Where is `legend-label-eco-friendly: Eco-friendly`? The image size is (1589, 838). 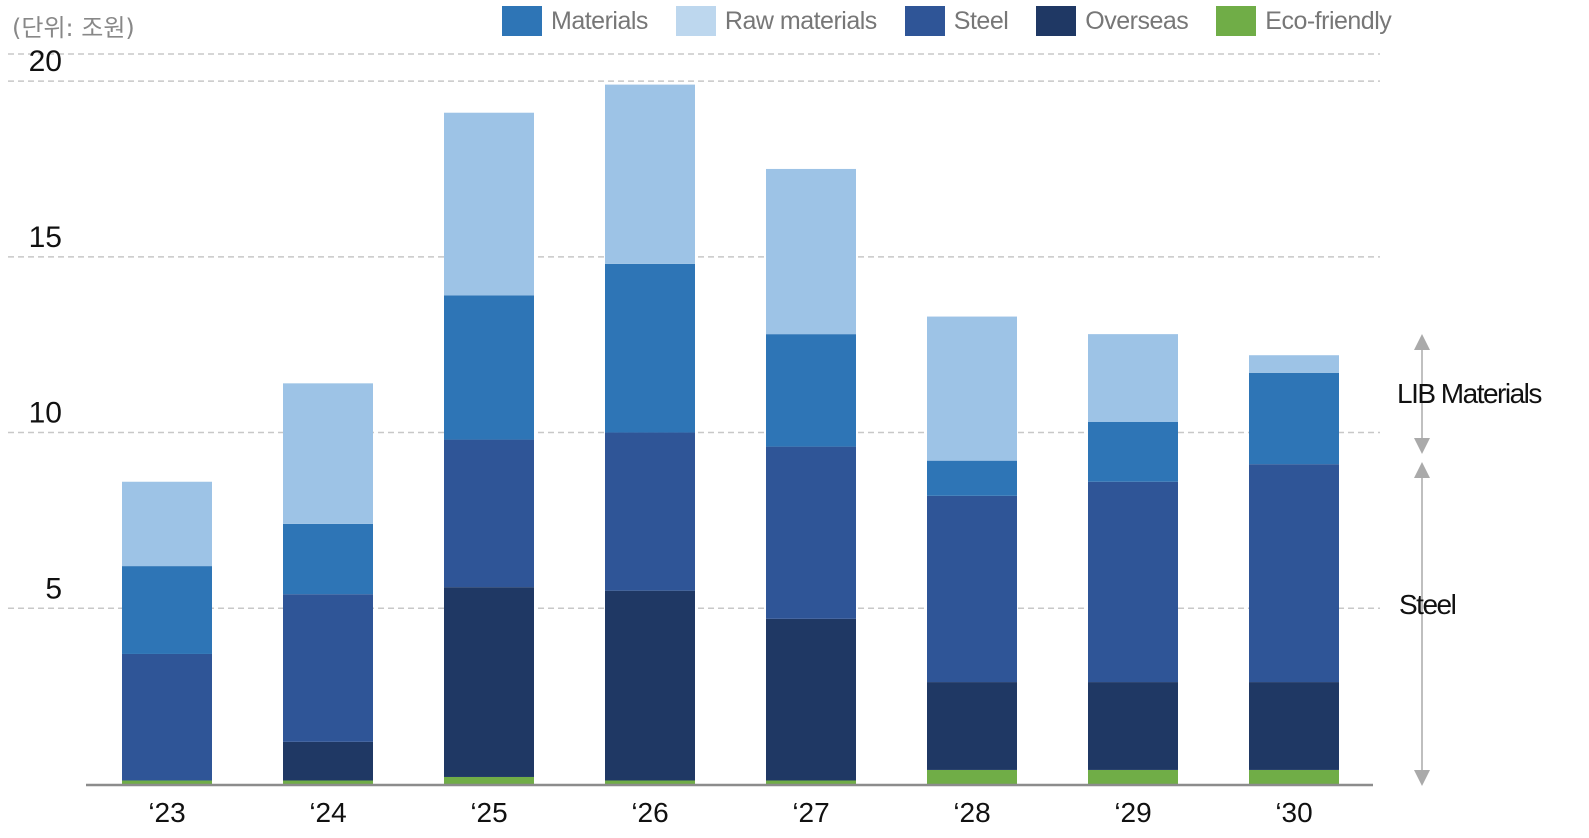
legend-label-eco-friendly: Eco-friendly is located at coordinates (1328, 20).